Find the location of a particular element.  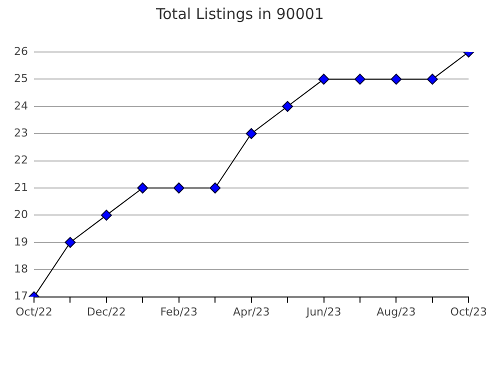

y-tick-label: 17 is located at coordinates (21, 296).